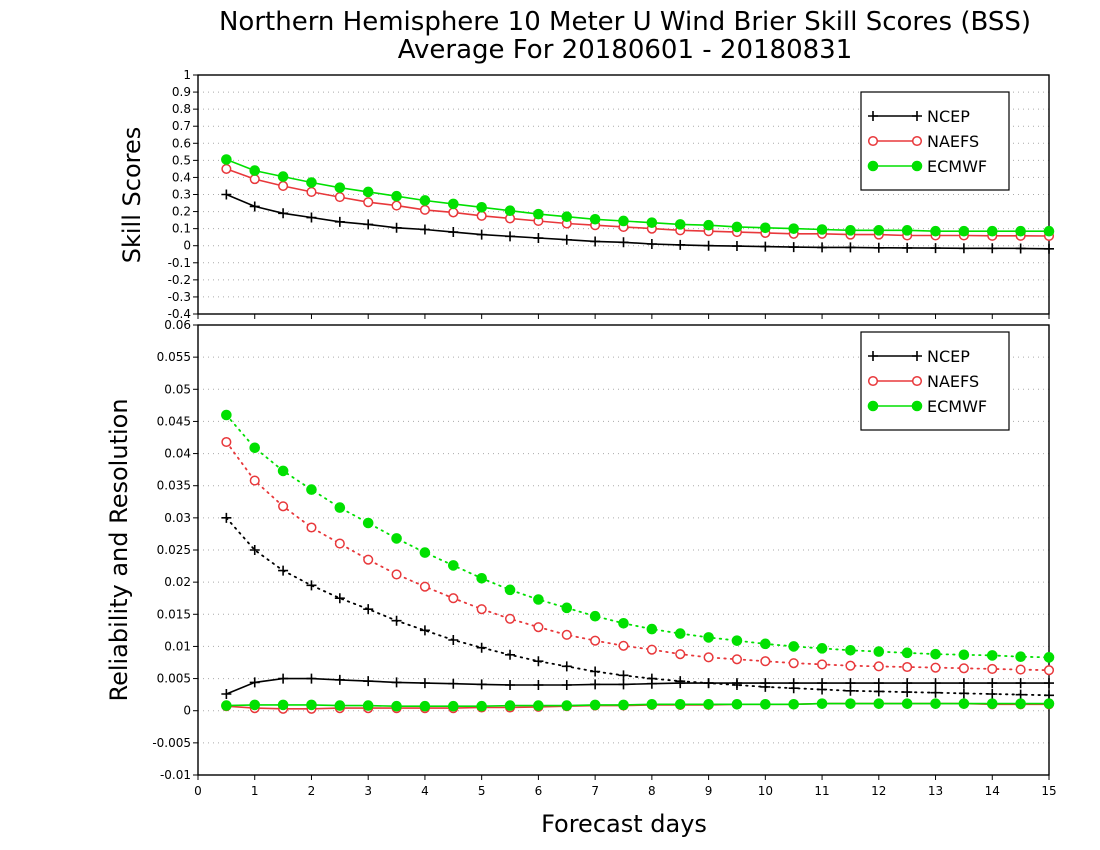  Describe the element at coordinates (174, 421) in the screenshot. I see `y-tick-label: 0.045` at that location.